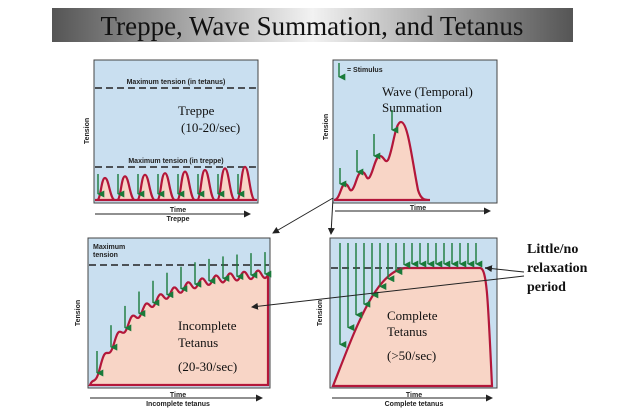 The width and height of the screenshot is (625, 408). I want to click on label: Wave (Temporal), so click(427, 91).